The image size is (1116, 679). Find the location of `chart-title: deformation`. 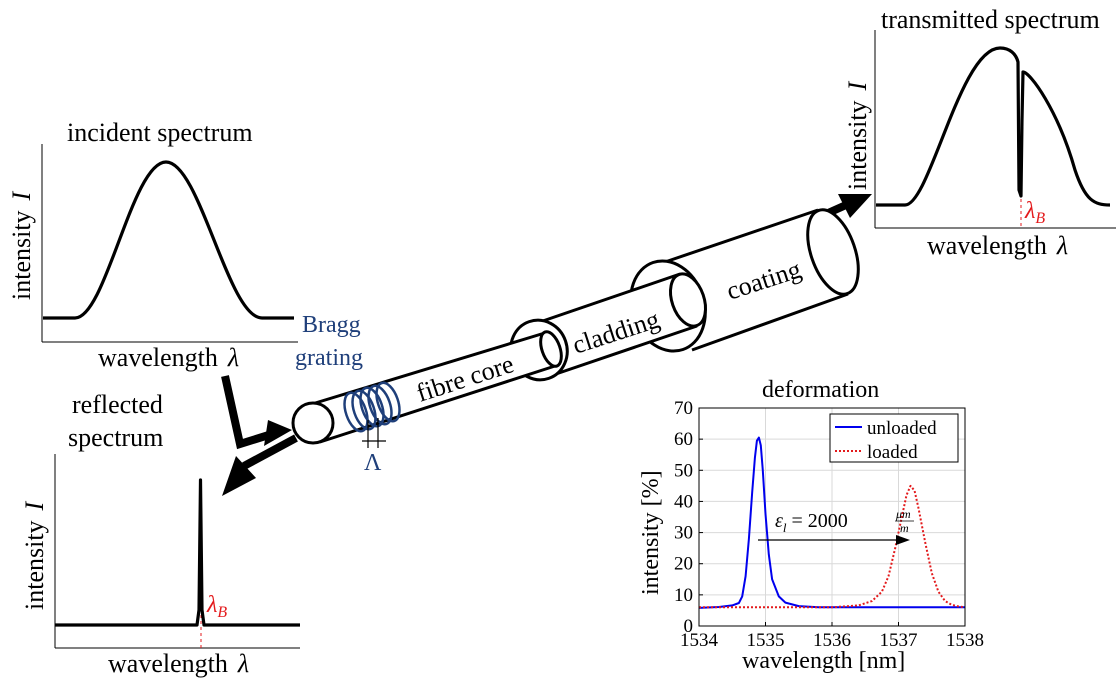

chart-title: deformation is located at coordinates (820, 390).